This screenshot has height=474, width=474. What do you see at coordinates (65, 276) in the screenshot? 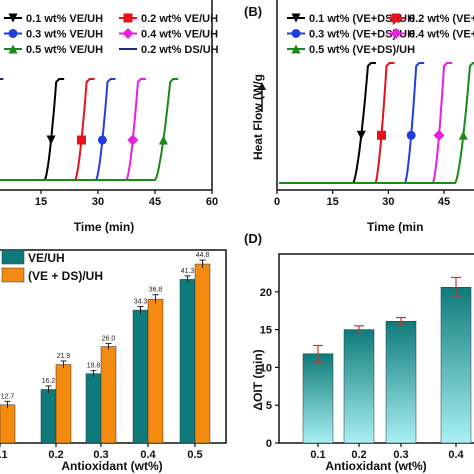
I see `legend-entry: (VE + DS)/UH` at bounding box center [65, 276].